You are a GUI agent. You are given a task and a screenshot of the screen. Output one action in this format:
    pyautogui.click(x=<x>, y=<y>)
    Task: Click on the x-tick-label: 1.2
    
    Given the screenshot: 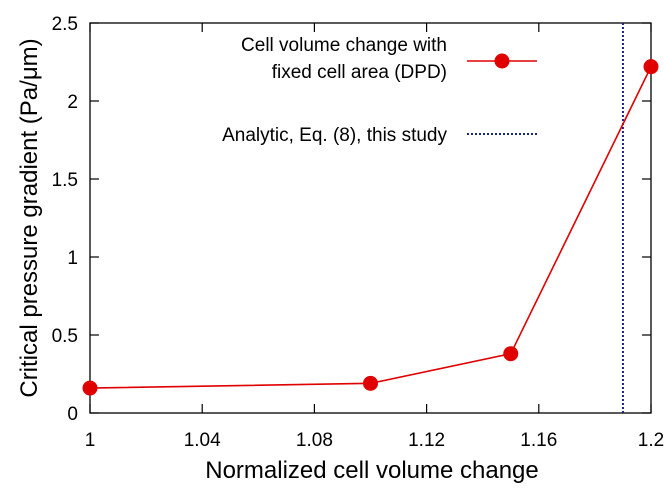 What is the action you would take?
    pyautogui.click(x=651, y=440)
    